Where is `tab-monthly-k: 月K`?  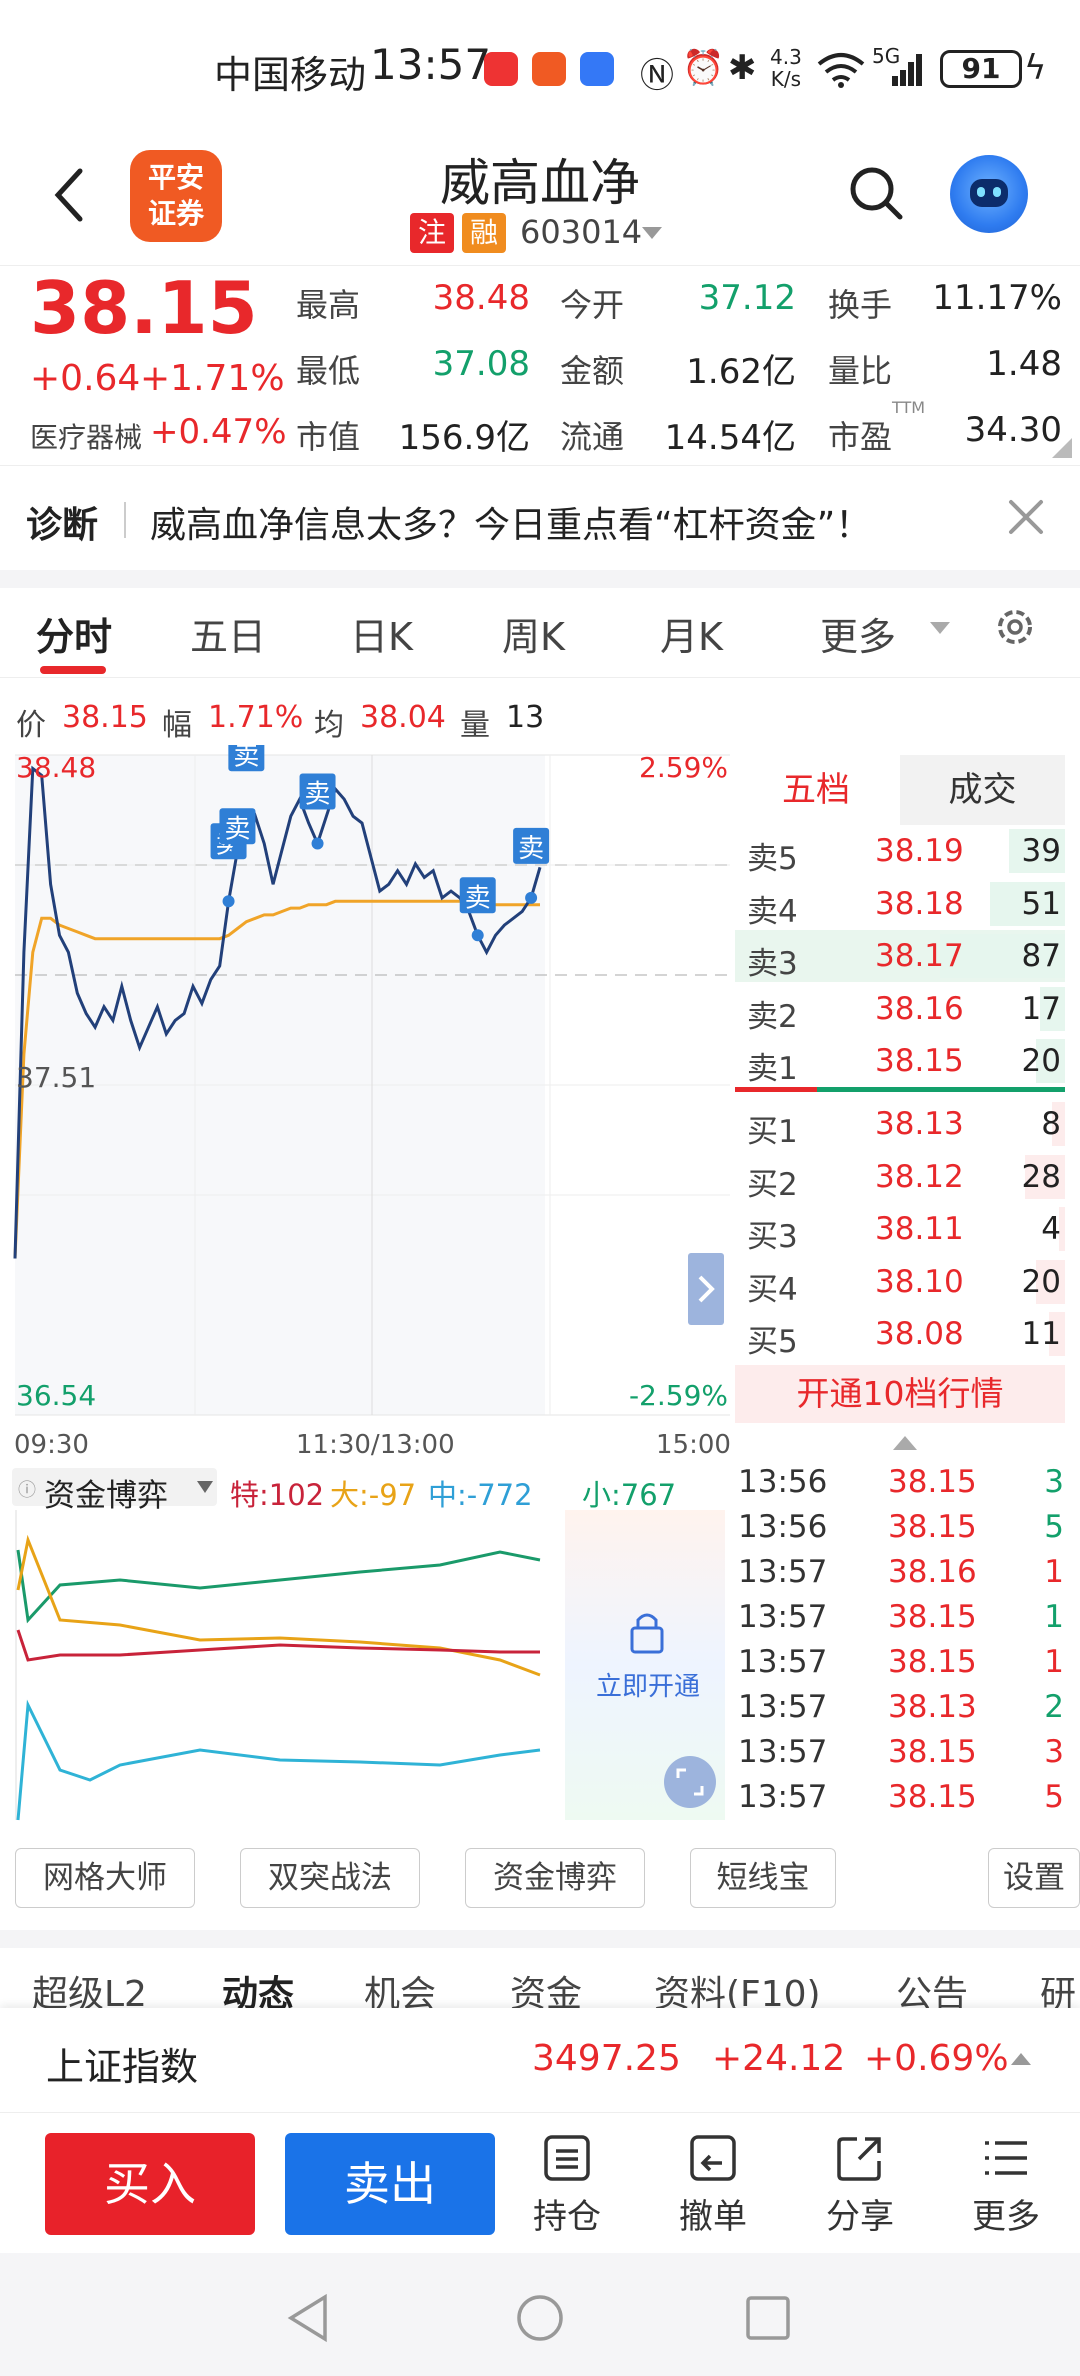 tab-monthly-k: 月K is located at coordinates (691, 637).